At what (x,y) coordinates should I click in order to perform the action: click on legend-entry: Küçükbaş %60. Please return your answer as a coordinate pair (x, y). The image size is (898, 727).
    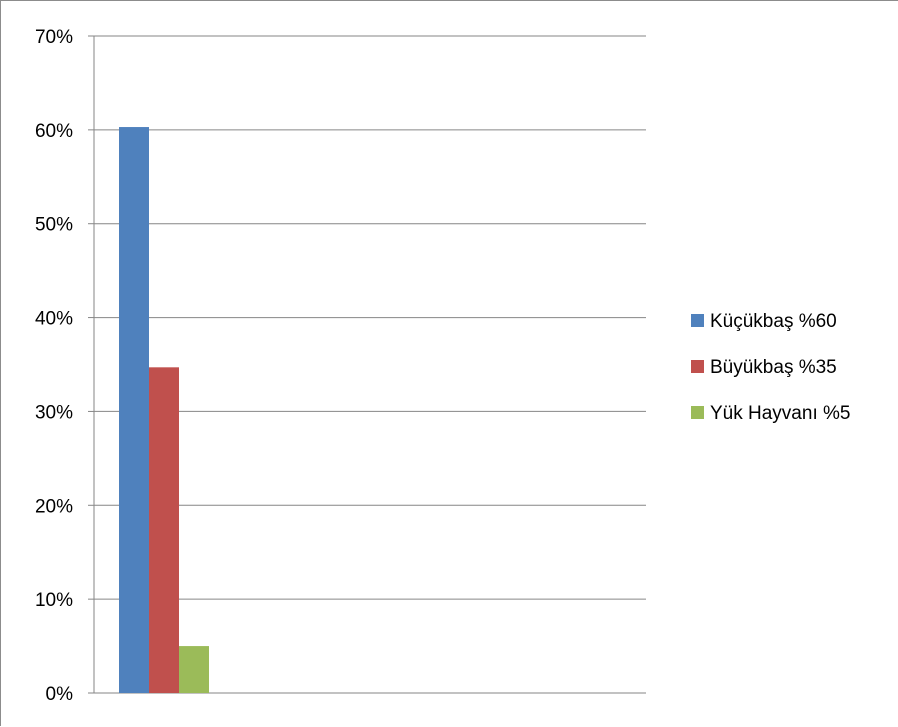
    Looking at the image, I should click on (773, 321).